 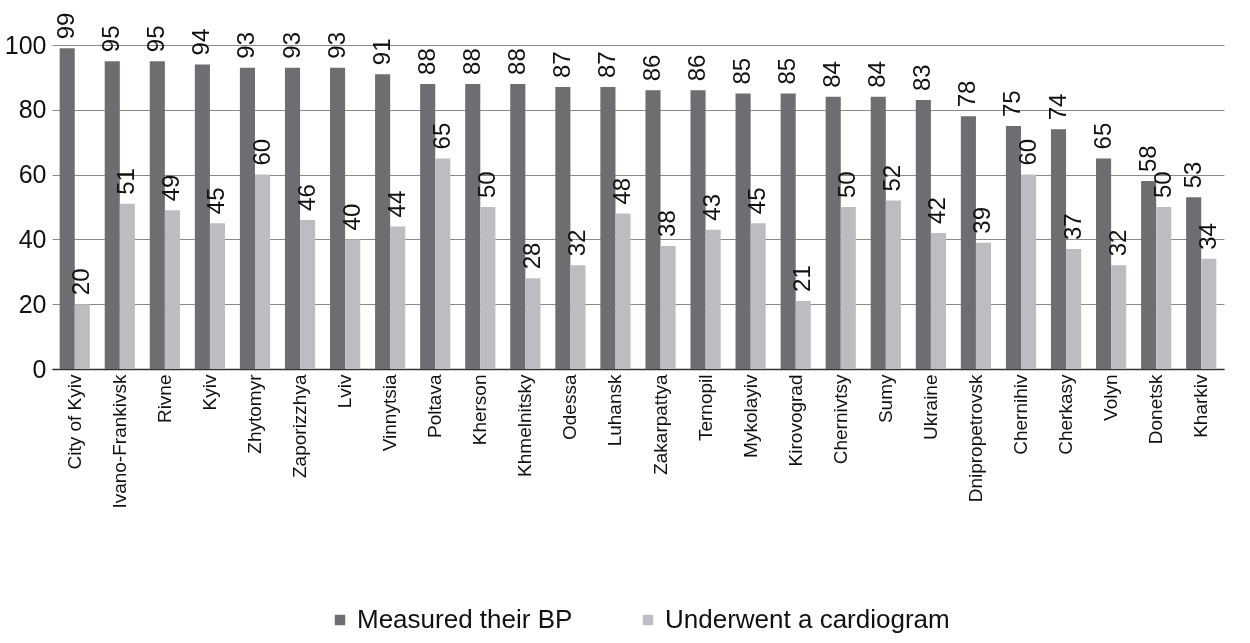 I want to click on x-tick-label: Vinnytsia, so click(x=390, y=413).